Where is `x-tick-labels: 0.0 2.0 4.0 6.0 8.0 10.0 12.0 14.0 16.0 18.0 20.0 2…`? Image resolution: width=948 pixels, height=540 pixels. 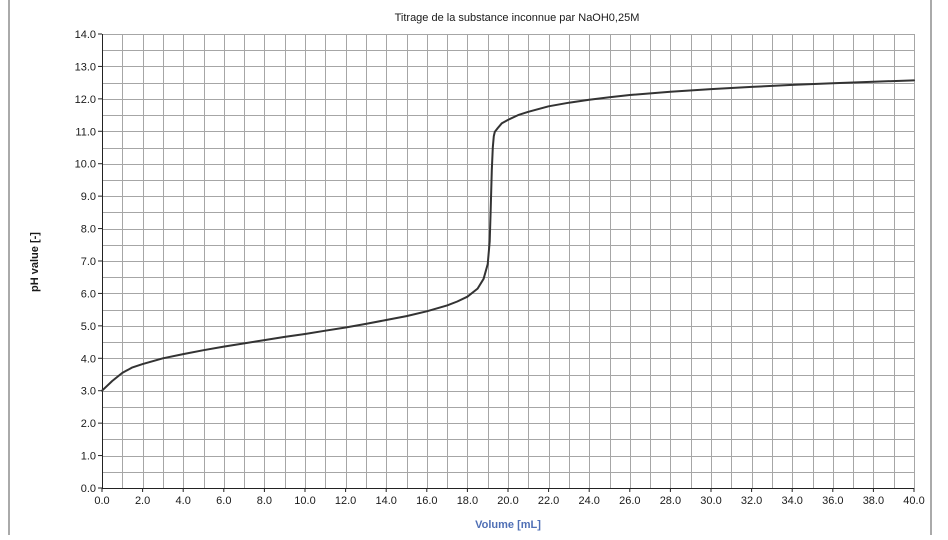
x-tick-labels: 0.0 2.0 4.0 6.0 8.0 10.0 12.0 14.0 16.0 18.0 20.0 2… is located at coordinates (509, 497).